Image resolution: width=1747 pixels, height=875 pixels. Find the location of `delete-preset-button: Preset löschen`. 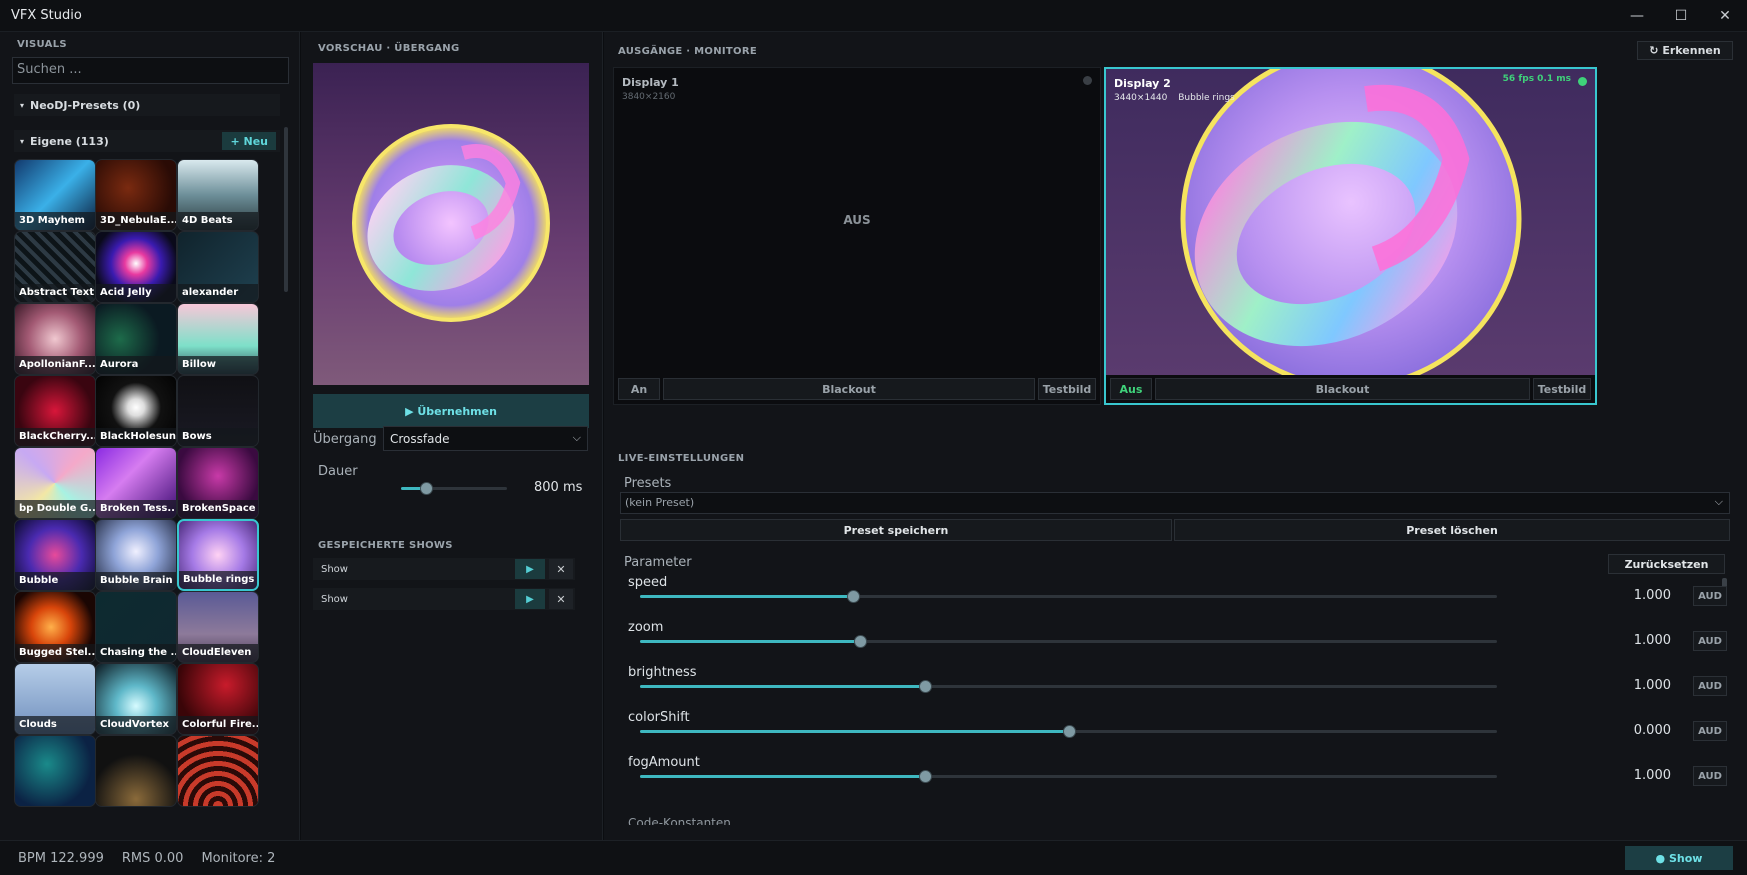

delete-preset-button: Preset löschen is located at coordinates (1452, 530).